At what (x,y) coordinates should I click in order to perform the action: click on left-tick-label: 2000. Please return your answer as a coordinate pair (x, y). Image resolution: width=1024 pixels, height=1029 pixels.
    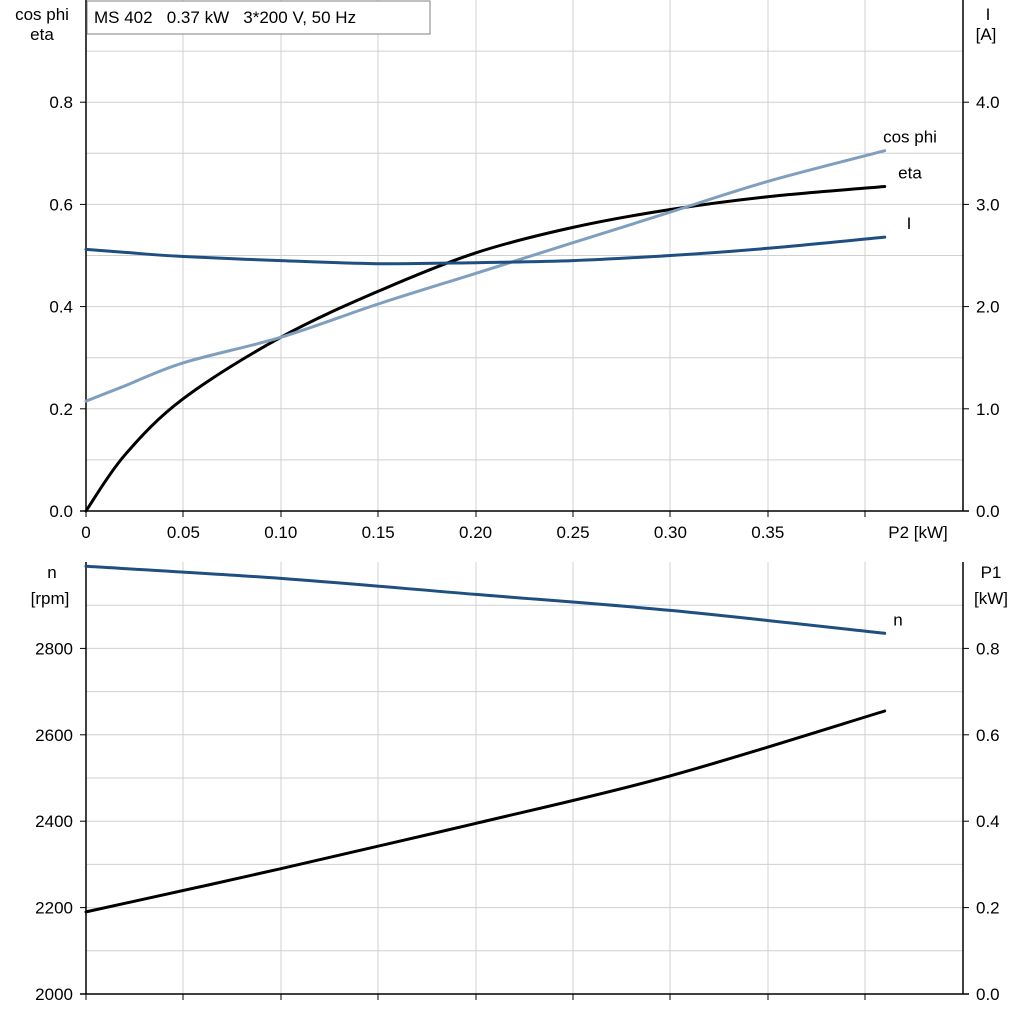
    Looking at the image, I should click on (54, 994).